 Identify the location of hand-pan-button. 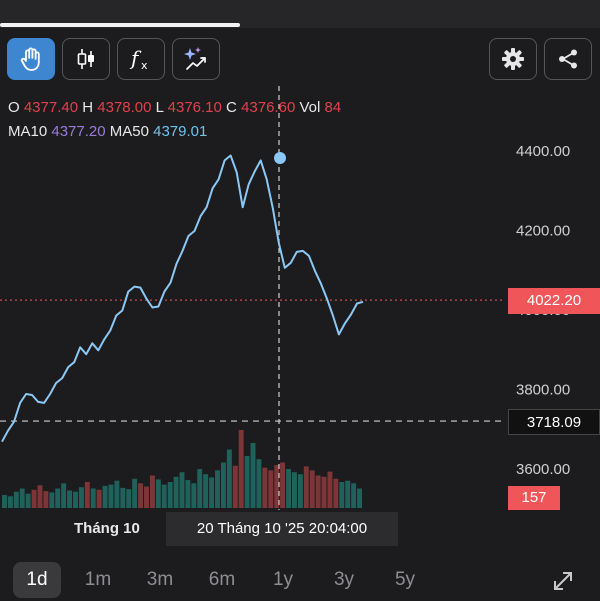
(31, 59).